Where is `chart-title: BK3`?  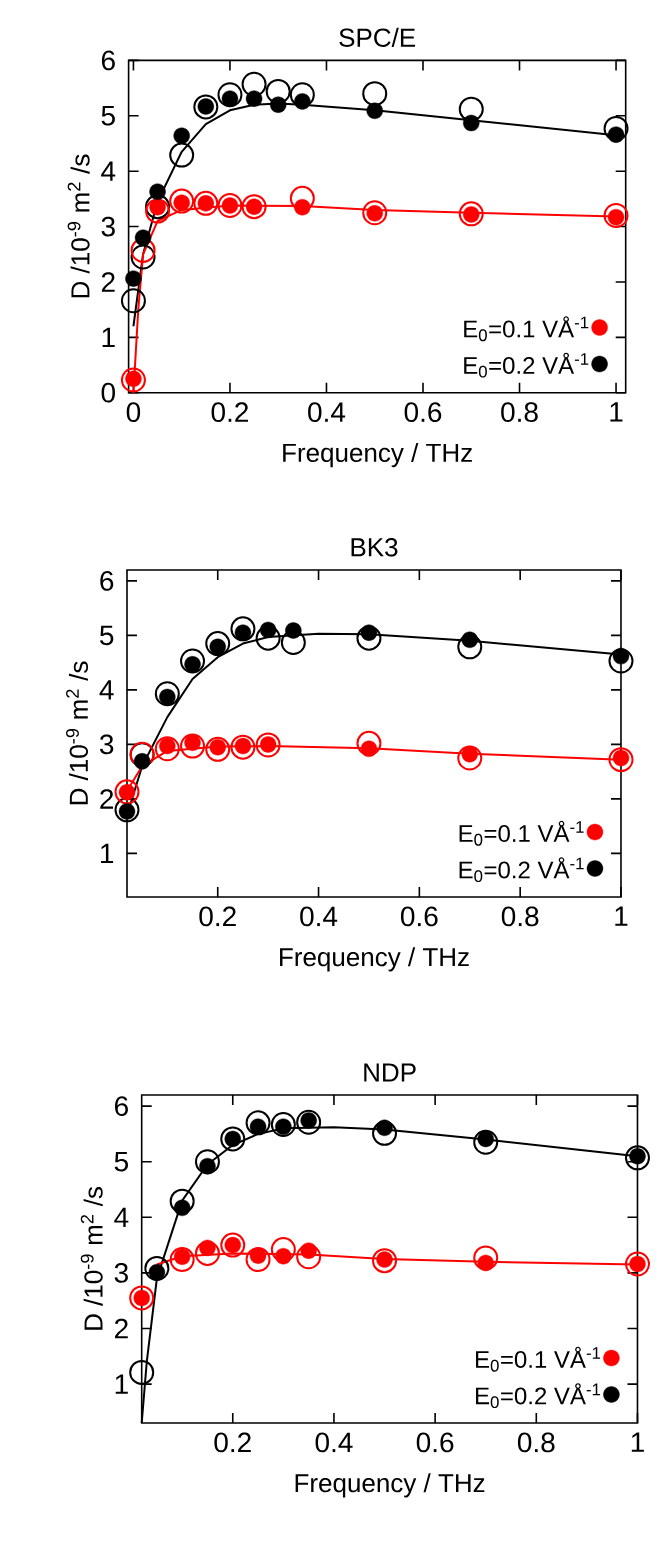 chart-title: BK3 is located at coordinates (374, 547).